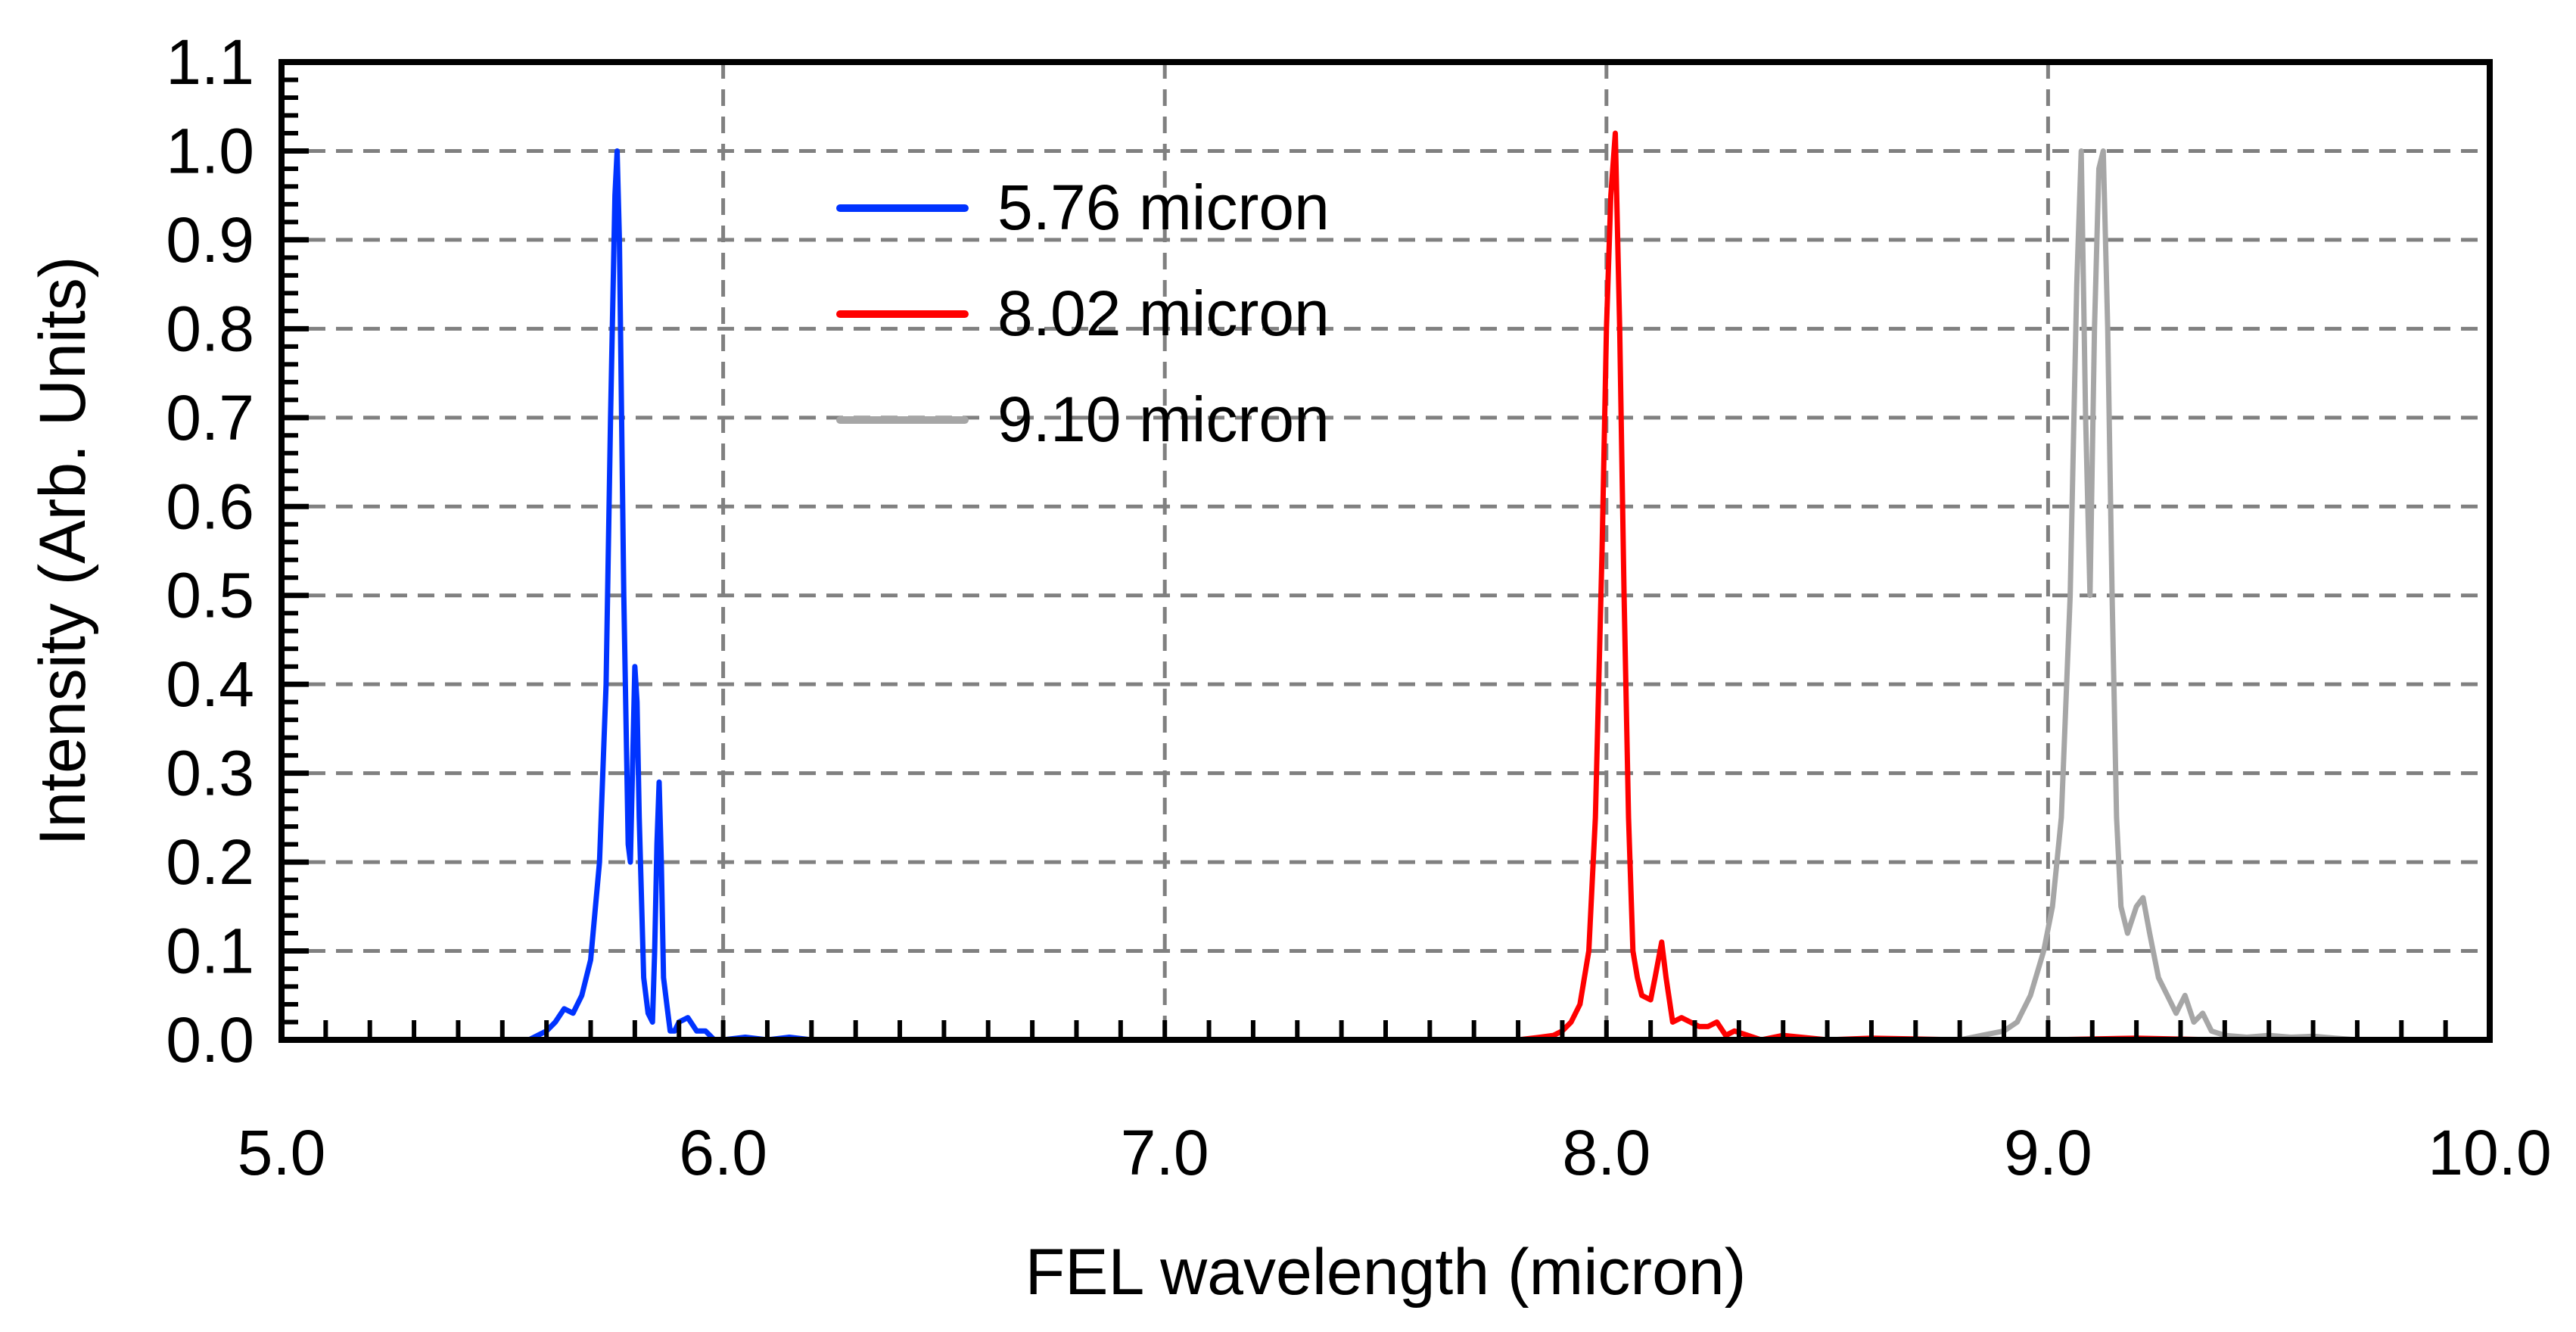  Describe the element at coordinates (210, 773) in the screenshot. I see `y-tick-label: 0.3` at that location.